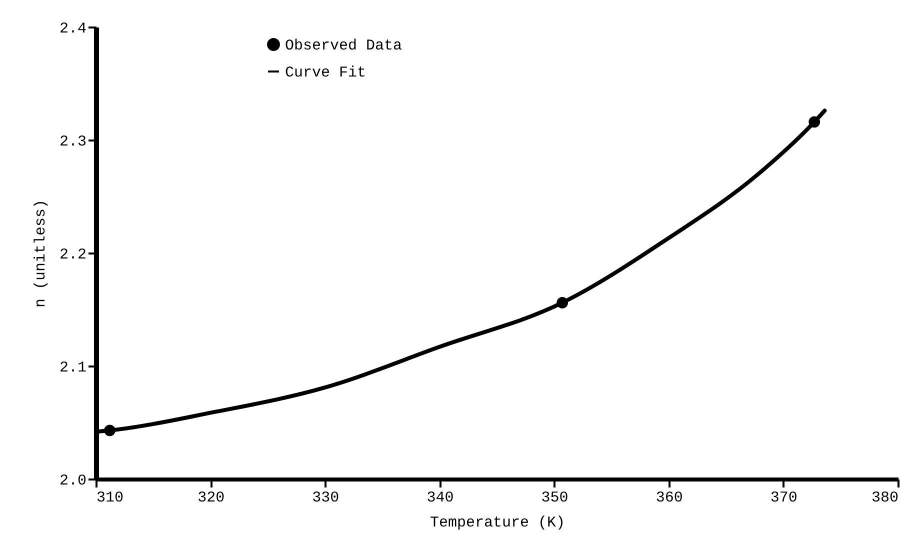  I want to click on y-tick-label: 2.1, so click(72, 368).